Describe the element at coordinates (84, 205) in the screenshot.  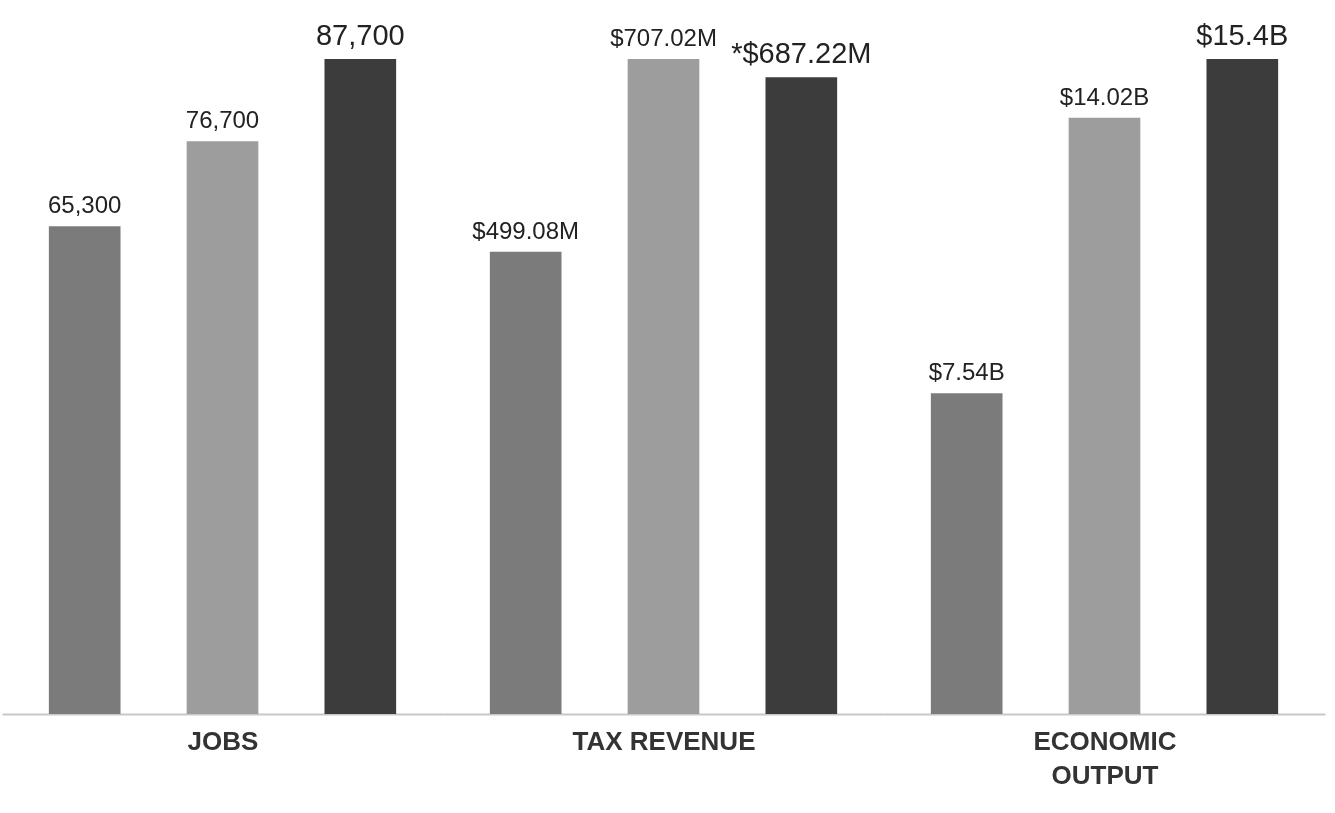
I see `data-label: 65,300` at that location.